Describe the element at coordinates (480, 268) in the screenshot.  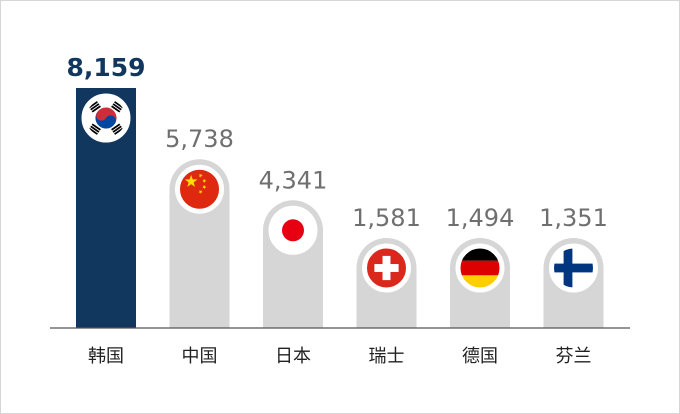
I see `germany-flag-icon` at that location.